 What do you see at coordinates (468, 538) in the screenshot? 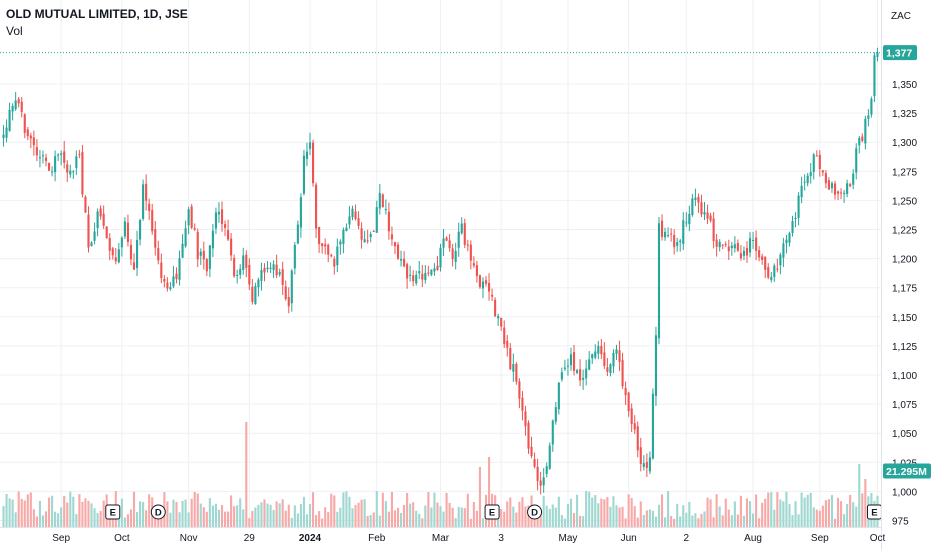
I see `time-axis: Sep Oct Nov 29 2024 Feb Mar 3 May Jun 2 Aug Sep Oct` at bounding box center [468, 538].